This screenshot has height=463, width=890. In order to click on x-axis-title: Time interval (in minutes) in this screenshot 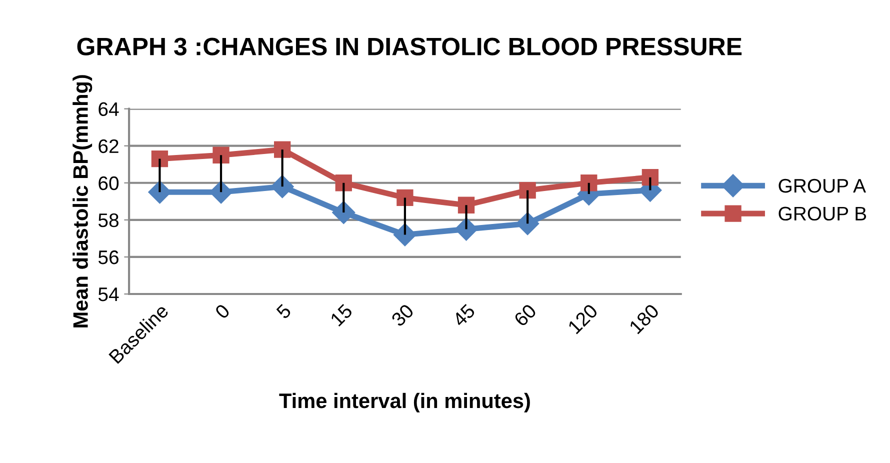, I will do `click(404, 402)`.